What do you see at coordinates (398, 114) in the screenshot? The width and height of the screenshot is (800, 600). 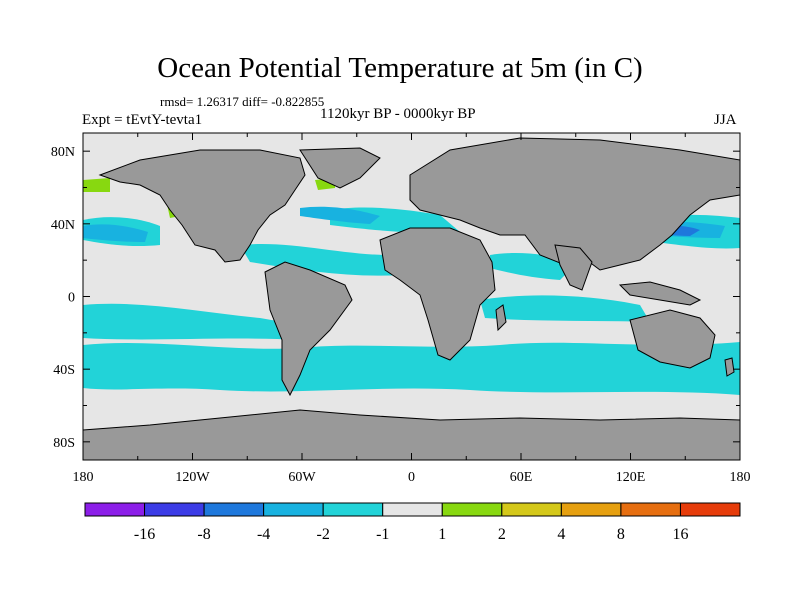 I see `period-label: 1120kyr BP - 0000kyr BP` at bounding box center [398, 114].